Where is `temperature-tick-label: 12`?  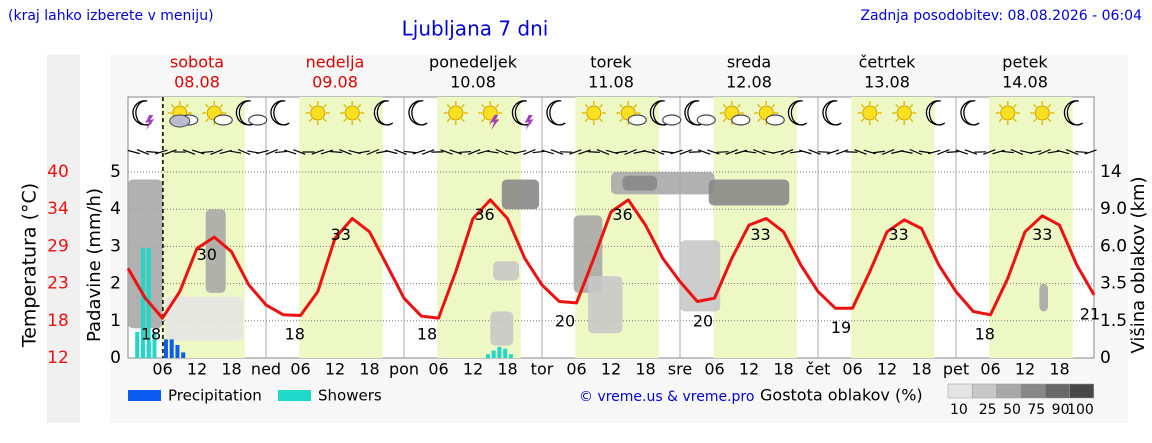
temperature-tick-label: 12 is located at coordinates (58, 358).